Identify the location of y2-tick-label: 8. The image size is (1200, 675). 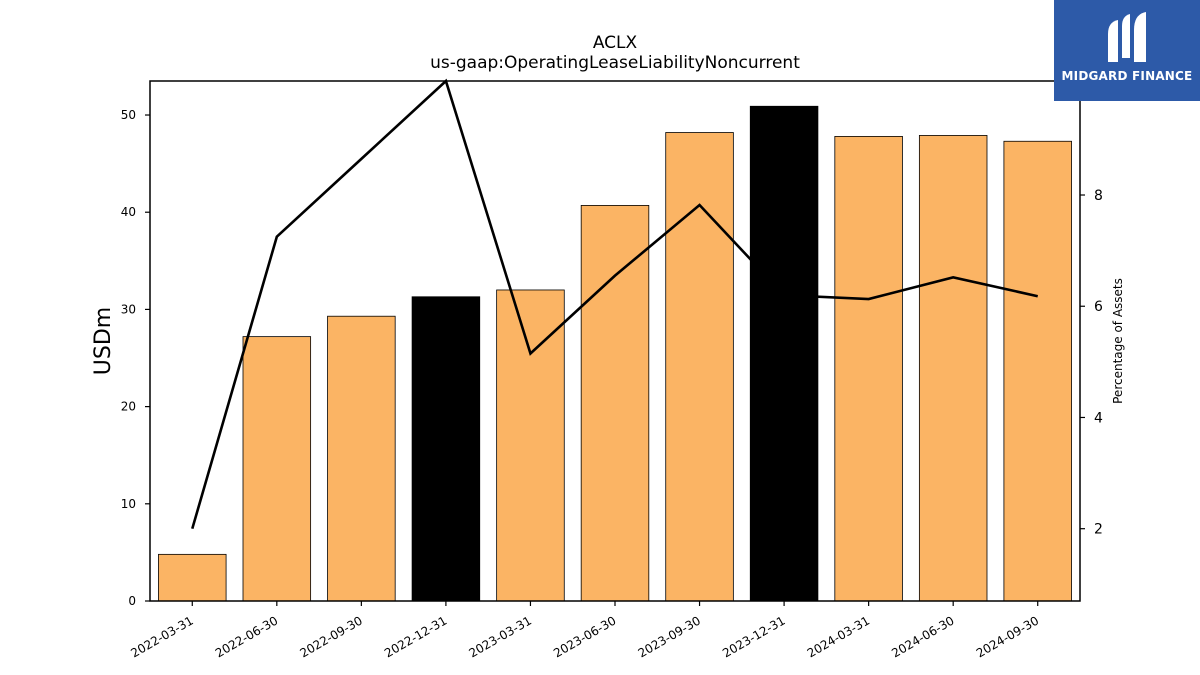
(1098, 196).